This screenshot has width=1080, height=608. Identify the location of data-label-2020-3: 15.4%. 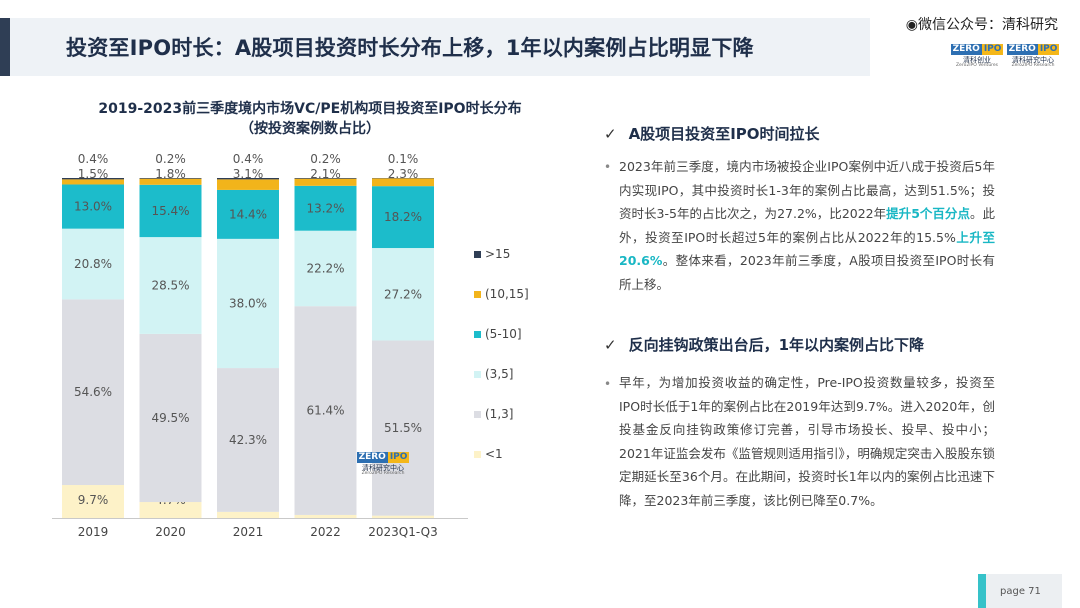
(170, 211).